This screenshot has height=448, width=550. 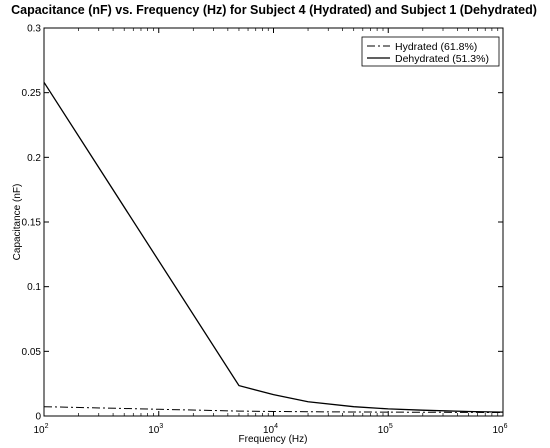 I want to click on x-axis-label: Frequency (Hz), so click(x=273, y=439).